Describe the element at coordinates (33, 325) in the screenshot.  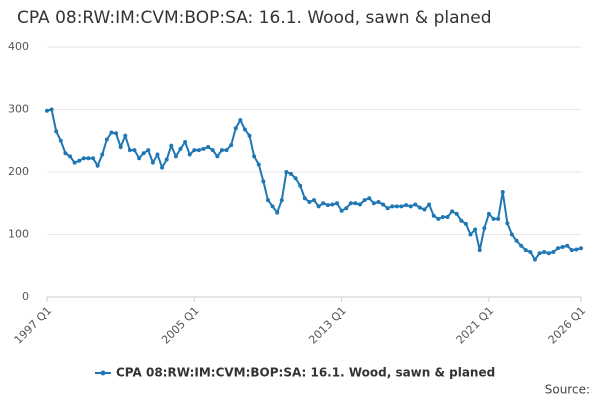
I see `x-tick-label: 1997 Q1` at that location.